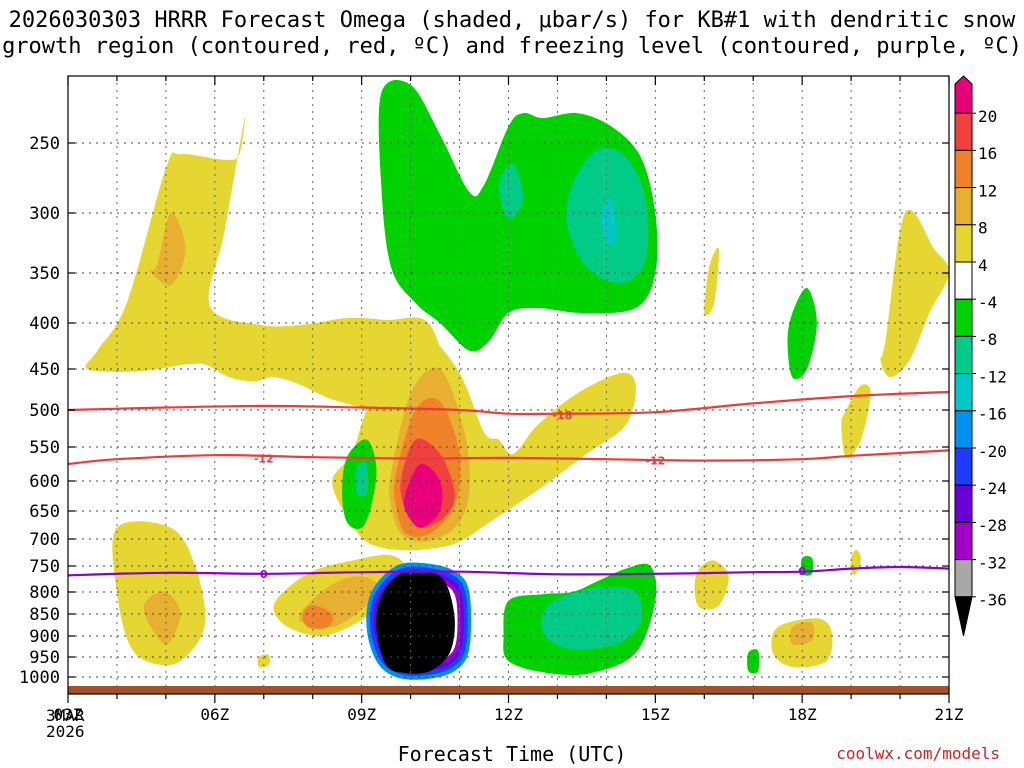  What do you see at coordinates (44, 593) in the screenshot?
I see `y-tick-label-800: 800` at bounding box center [44, 593].